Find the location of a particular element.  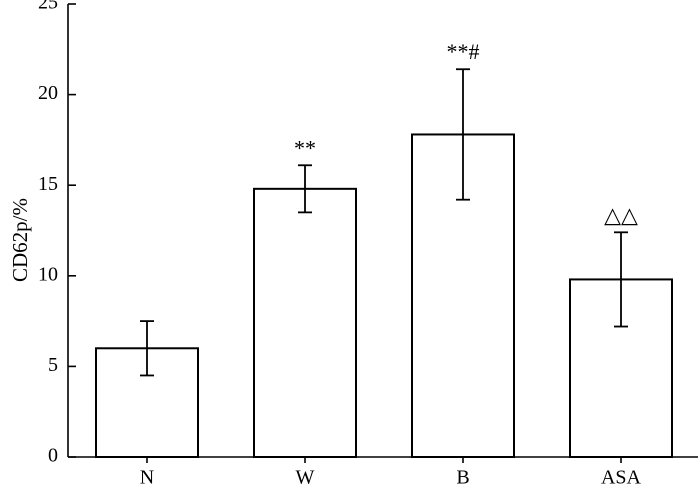

y-tick-label-10: 10 is located at coordinates (48, 274).